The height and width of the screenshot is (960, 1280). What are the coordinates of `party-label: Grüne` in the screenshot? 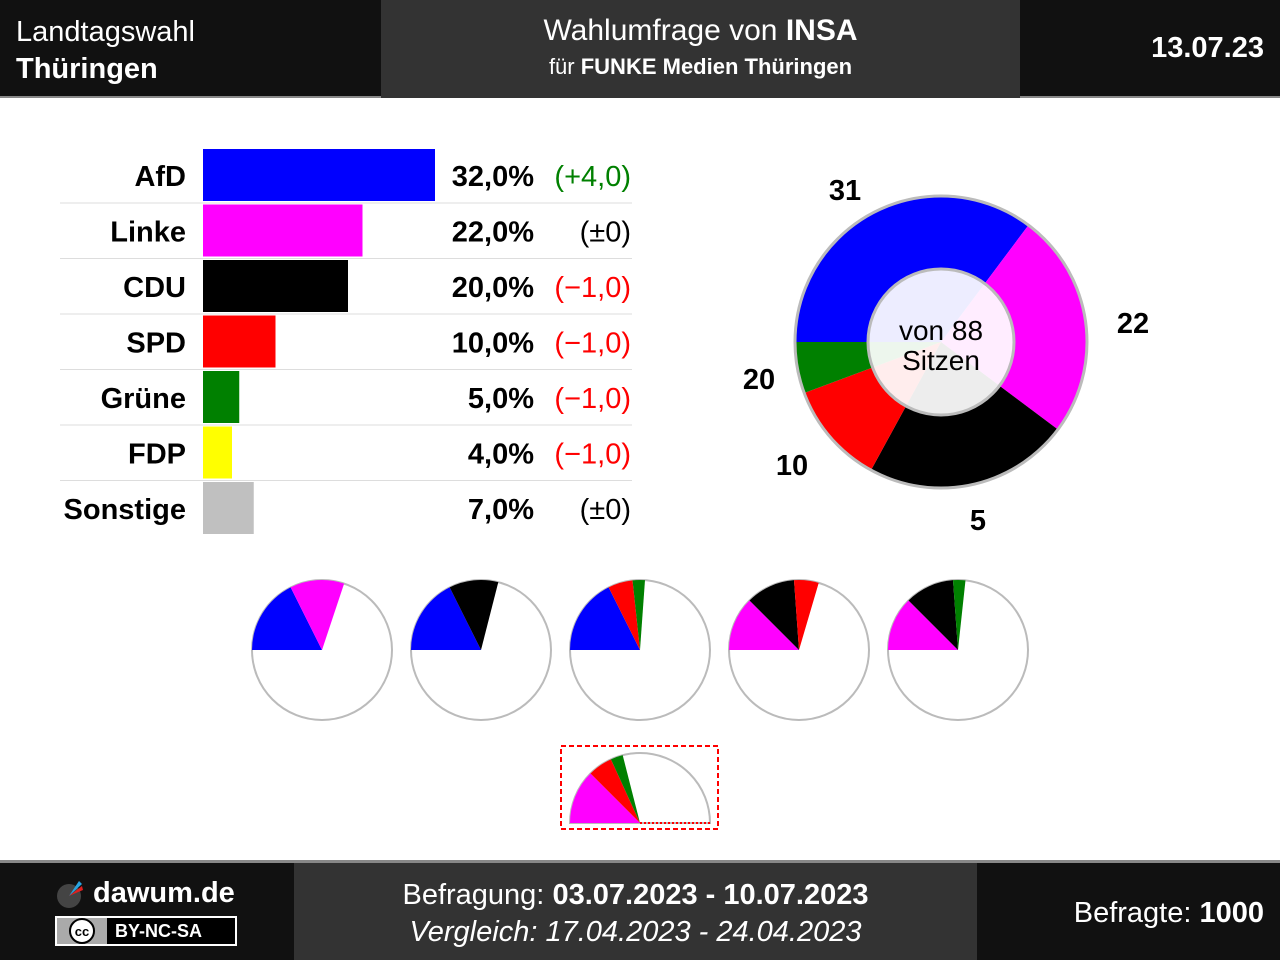 It's located at (143, 399).